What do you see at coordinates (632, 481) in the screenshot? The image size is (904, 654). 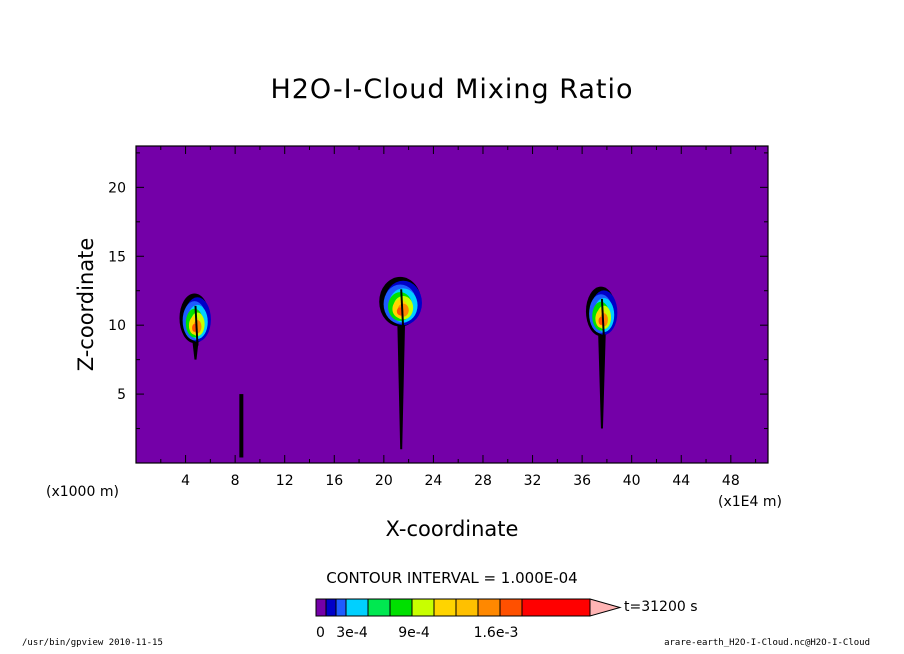 I see `x-tick-label: 40` at bounding box center [632, 481].